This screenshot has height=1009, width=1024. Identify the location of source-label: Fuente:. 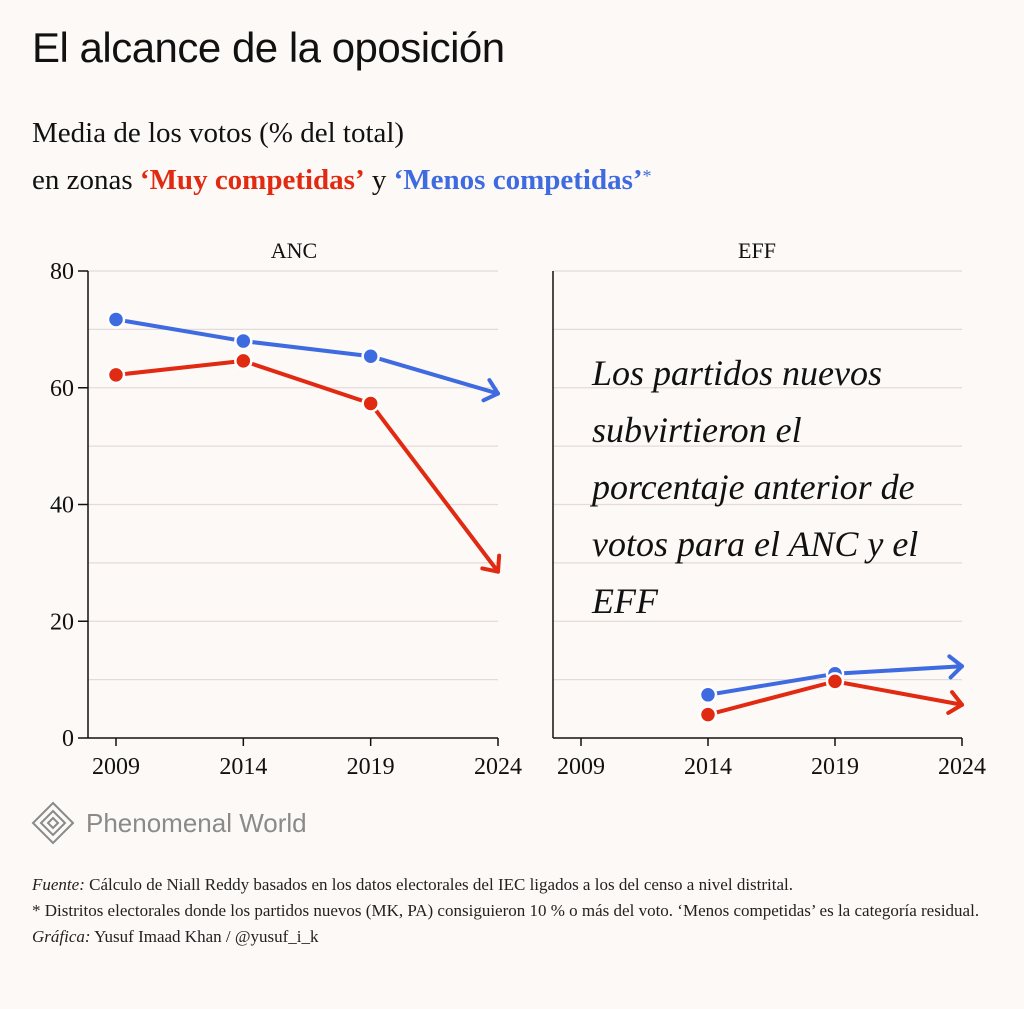
(58, 884).